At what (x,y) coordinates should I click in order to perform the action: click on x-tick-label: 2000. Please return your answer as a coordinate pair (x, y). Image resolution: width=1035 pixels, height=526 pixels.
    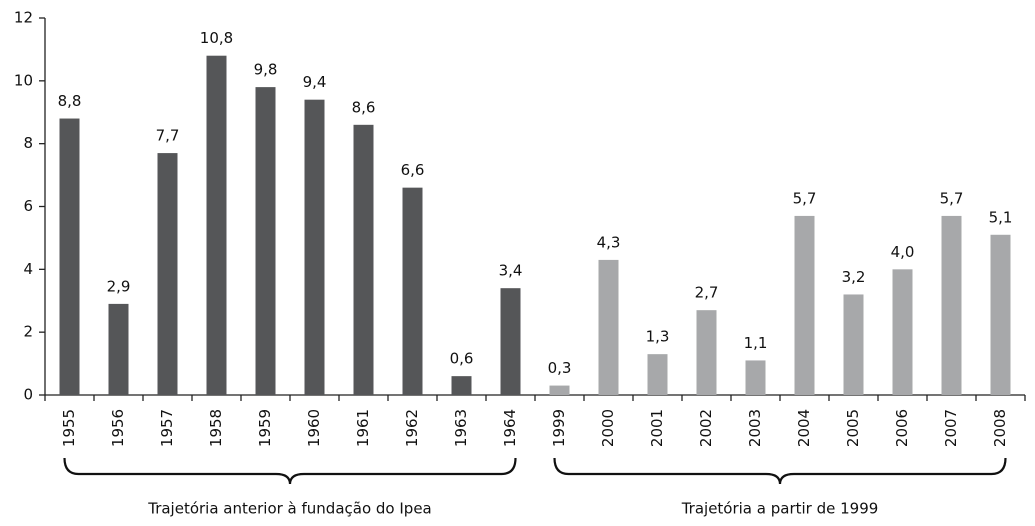
    Looking at the image, I should click on (608, 428).